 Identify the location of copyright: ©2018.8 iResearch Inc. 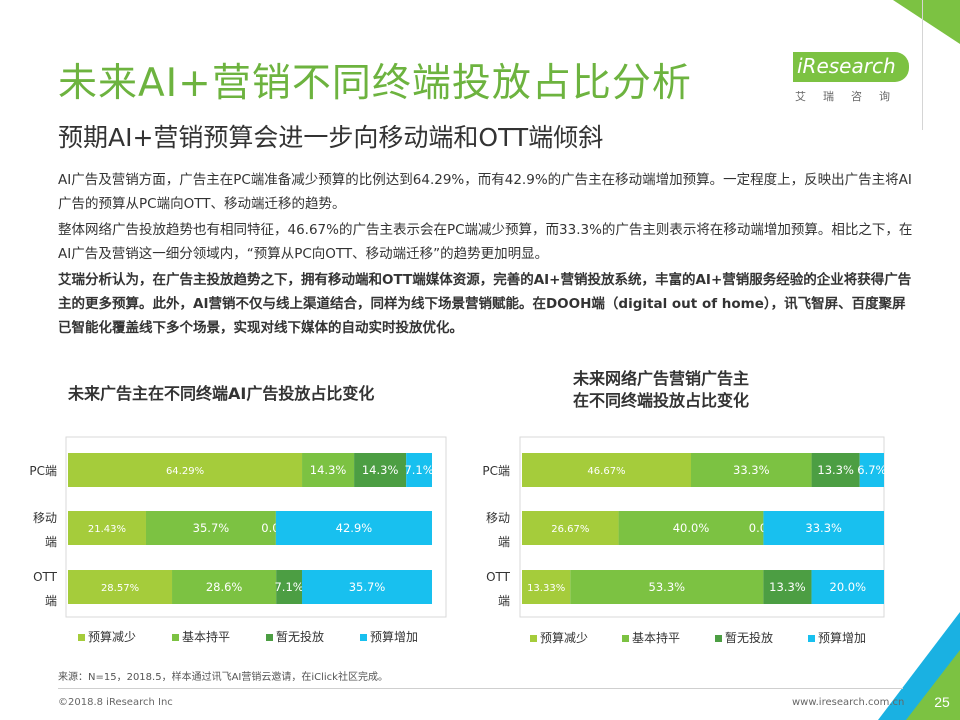
(115, 702).